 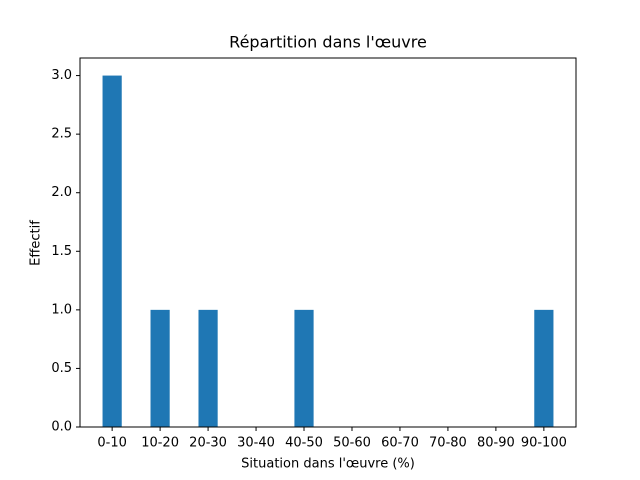 I want to click on x-tick-label: 90-100, so click(x=544, y=443).